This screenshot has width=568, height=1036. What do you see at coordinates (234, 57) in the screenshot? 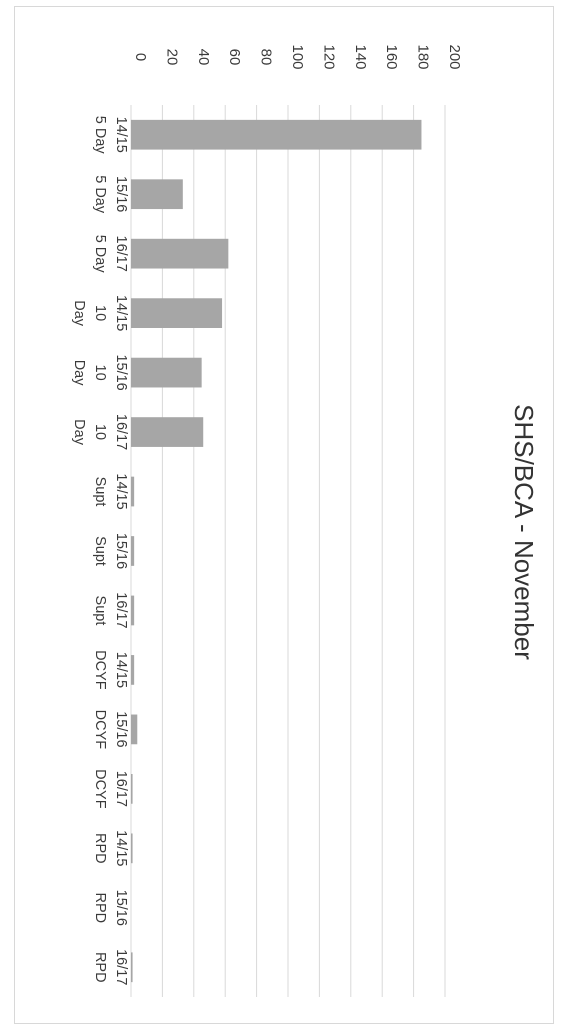
I see `value-tick-label: 60` at bounding box center [234, 57].